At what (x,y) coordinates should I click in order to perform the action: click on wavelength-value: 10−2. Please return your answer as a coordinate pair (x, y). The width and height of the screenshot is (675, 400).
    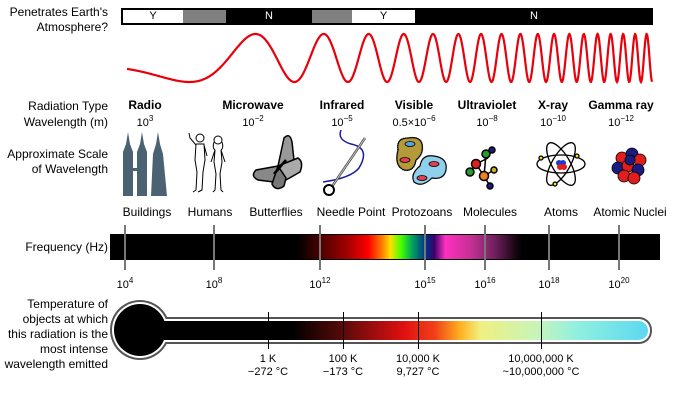
    Looking at the image, I should click on (252, 121).